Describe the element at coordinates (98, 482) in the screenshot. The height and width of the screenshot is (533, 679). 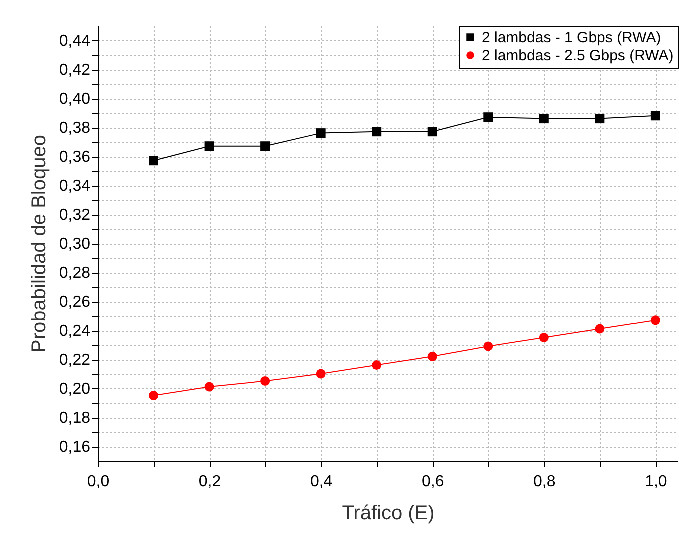
I see `x-tick-label: 0,0` at that location.